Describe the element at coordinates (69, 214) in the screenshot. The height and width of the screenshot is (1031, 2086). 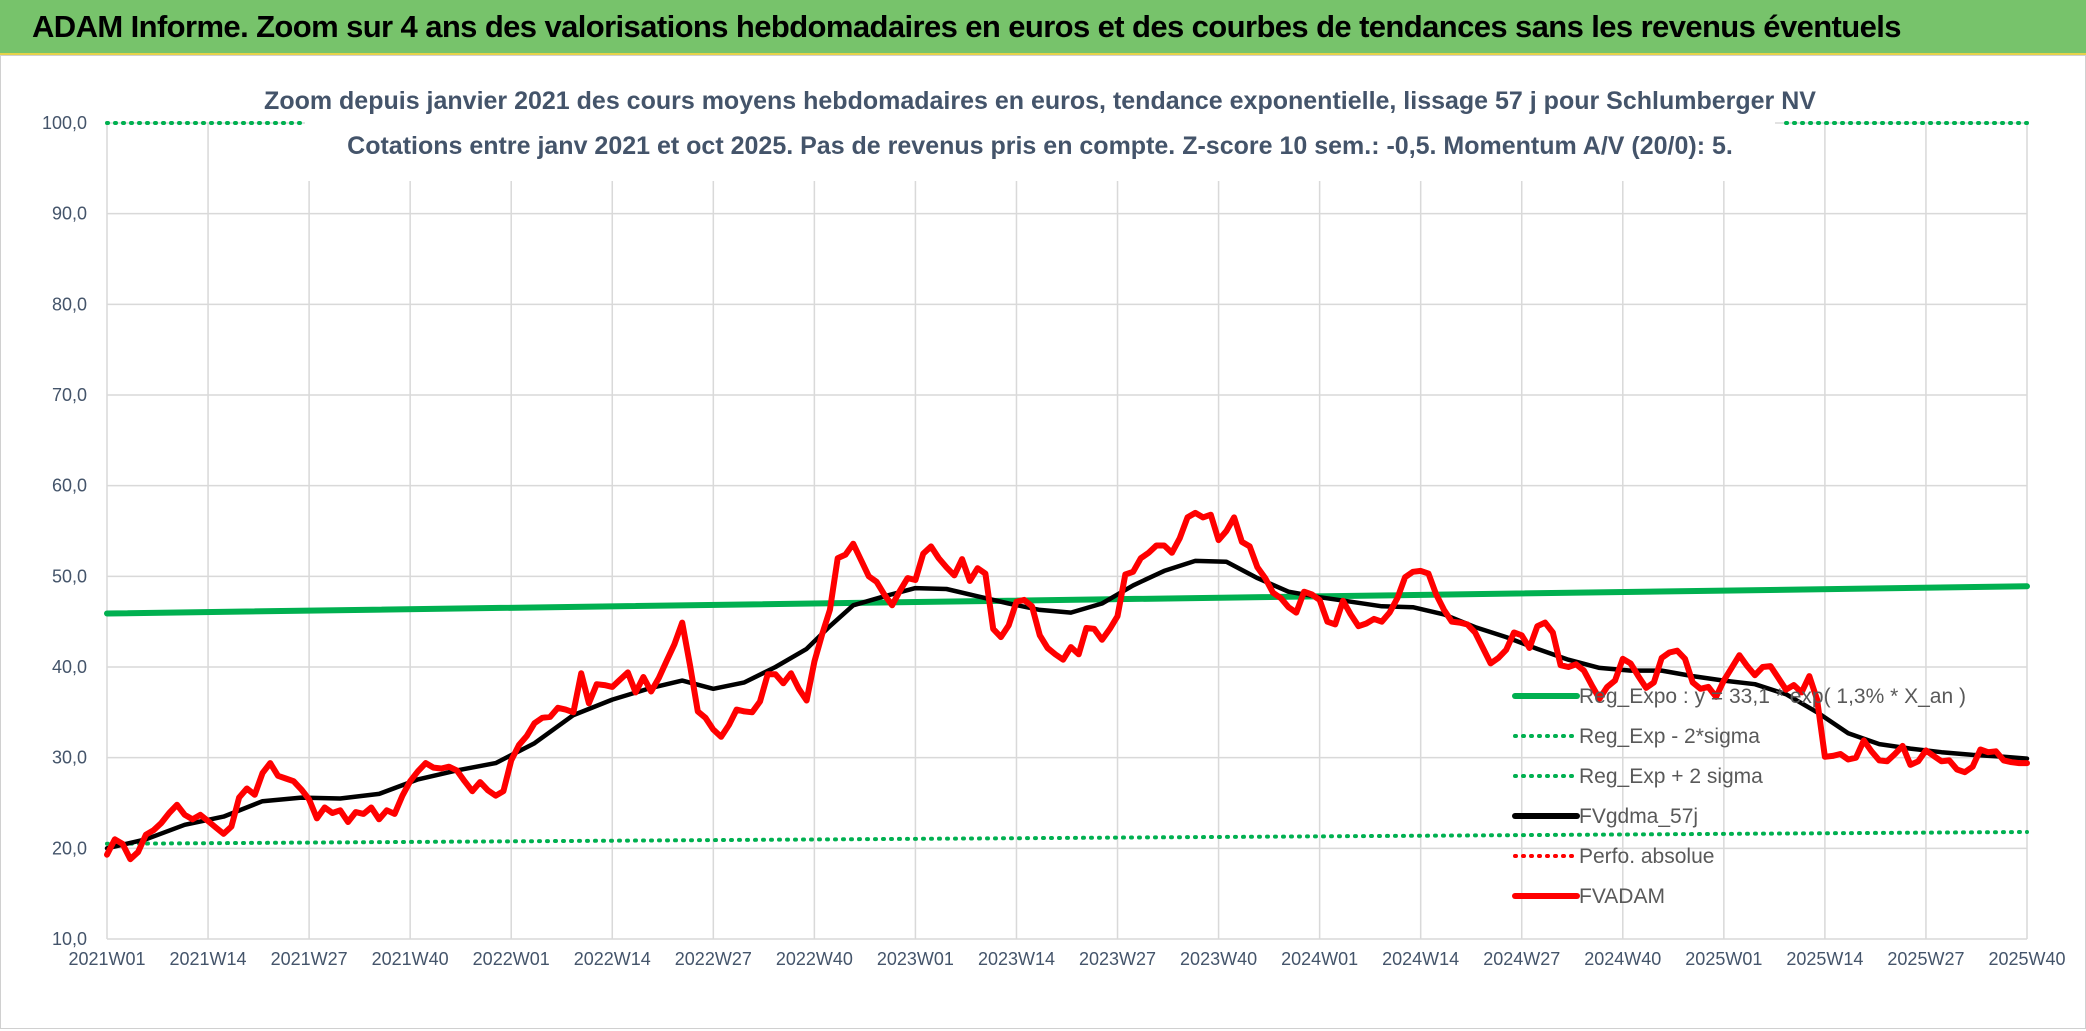
I see `y-tick-label: 90,0` at that location.